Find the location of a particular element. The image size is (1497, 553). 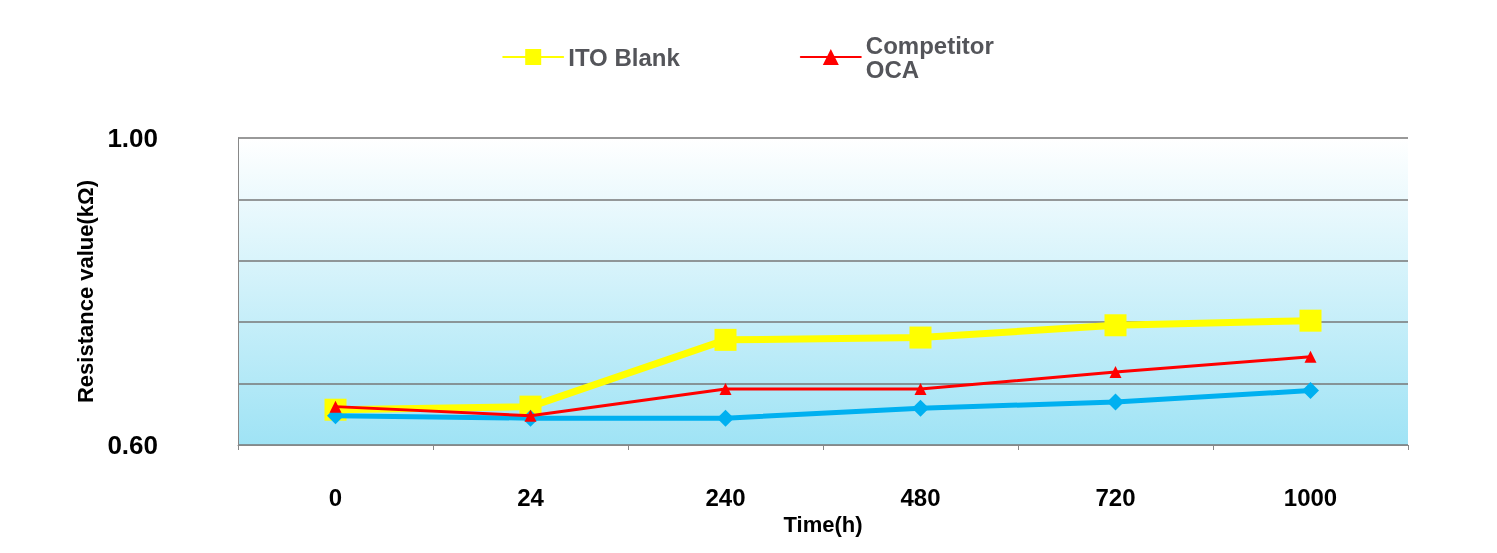

x-axis-title: Time(h) is located at coordinates (823, 525).